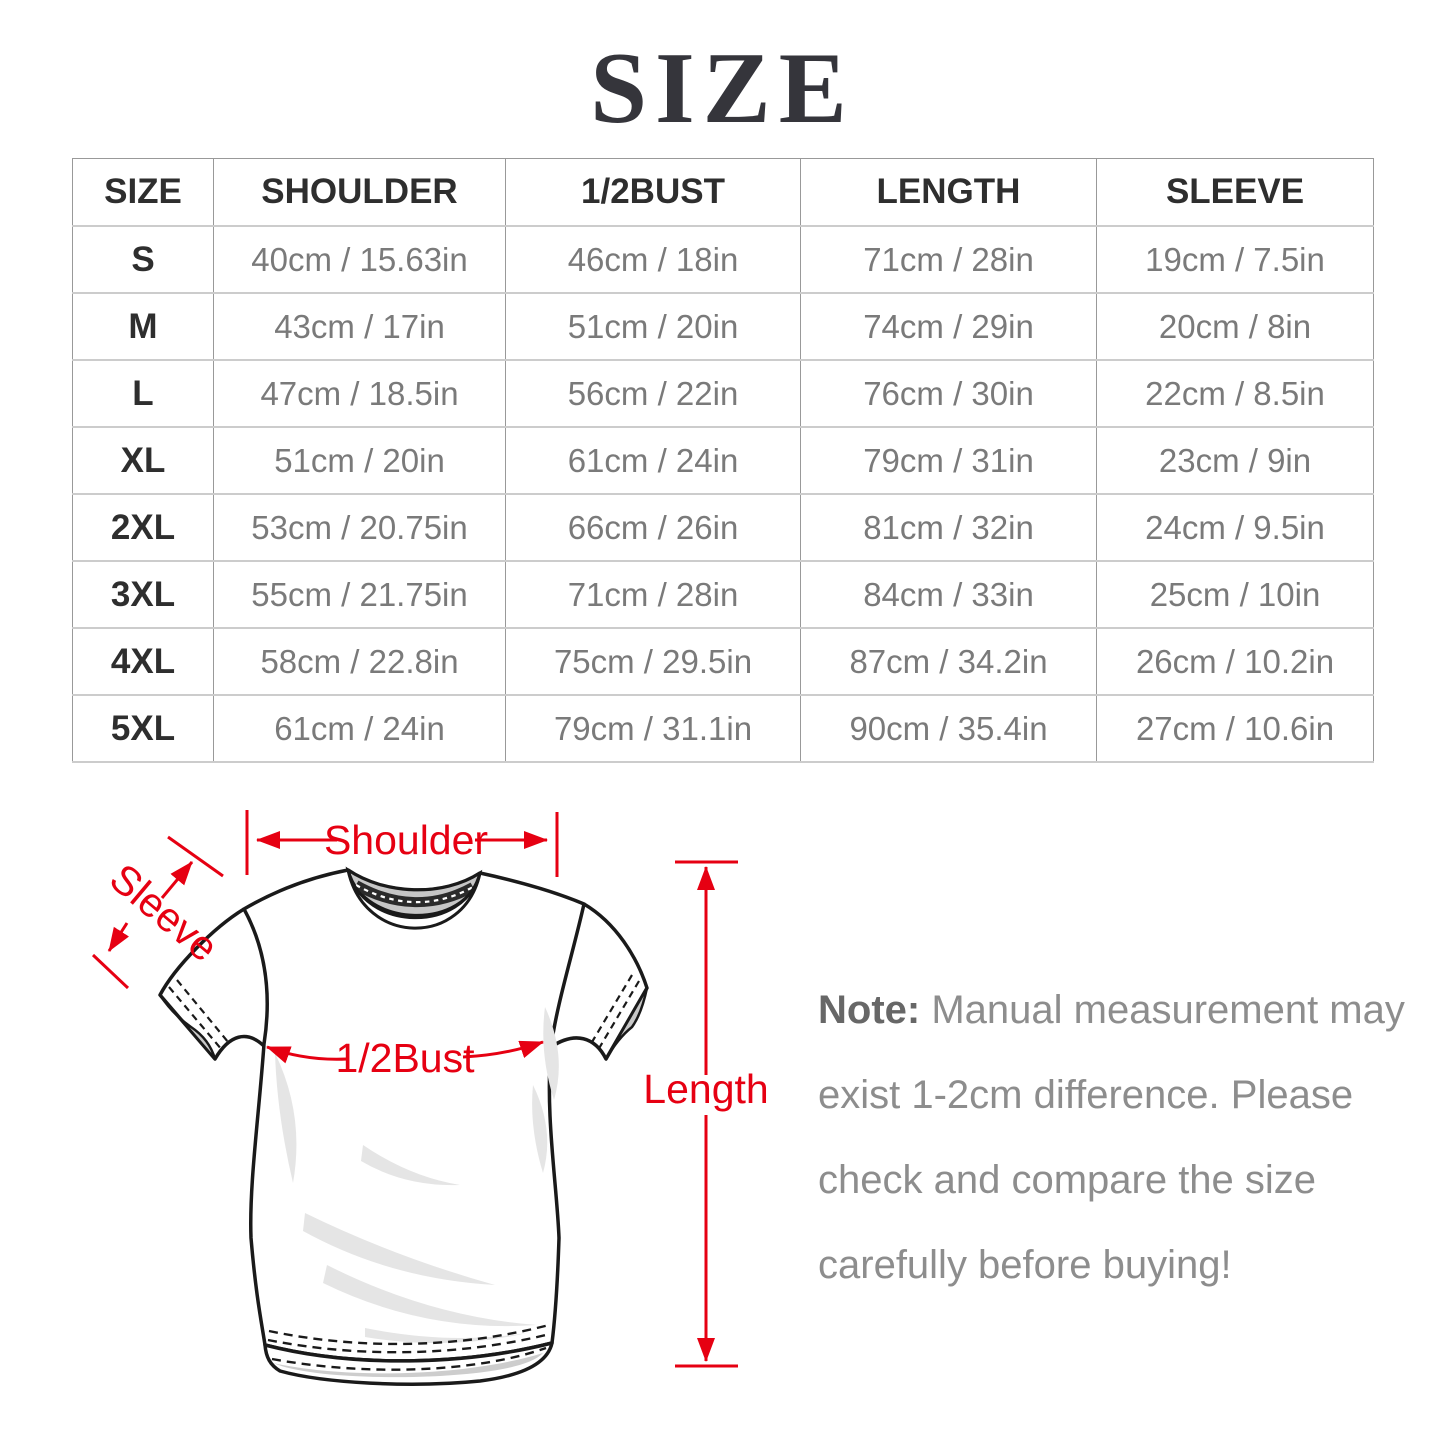 The image size is (1445, 1445). Describe the element at coordinates (869, 1010) in the screenshot. I see `note-label: Note:` at that location.